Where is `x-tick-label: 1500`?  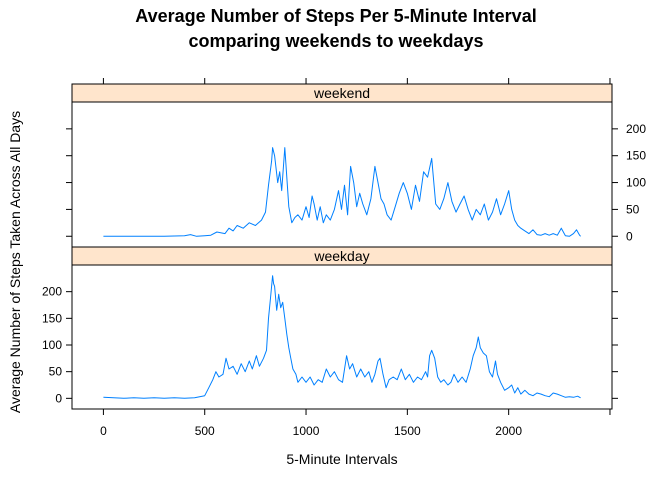 x-tick-label: 1500 is located at coordinates (407, 431).